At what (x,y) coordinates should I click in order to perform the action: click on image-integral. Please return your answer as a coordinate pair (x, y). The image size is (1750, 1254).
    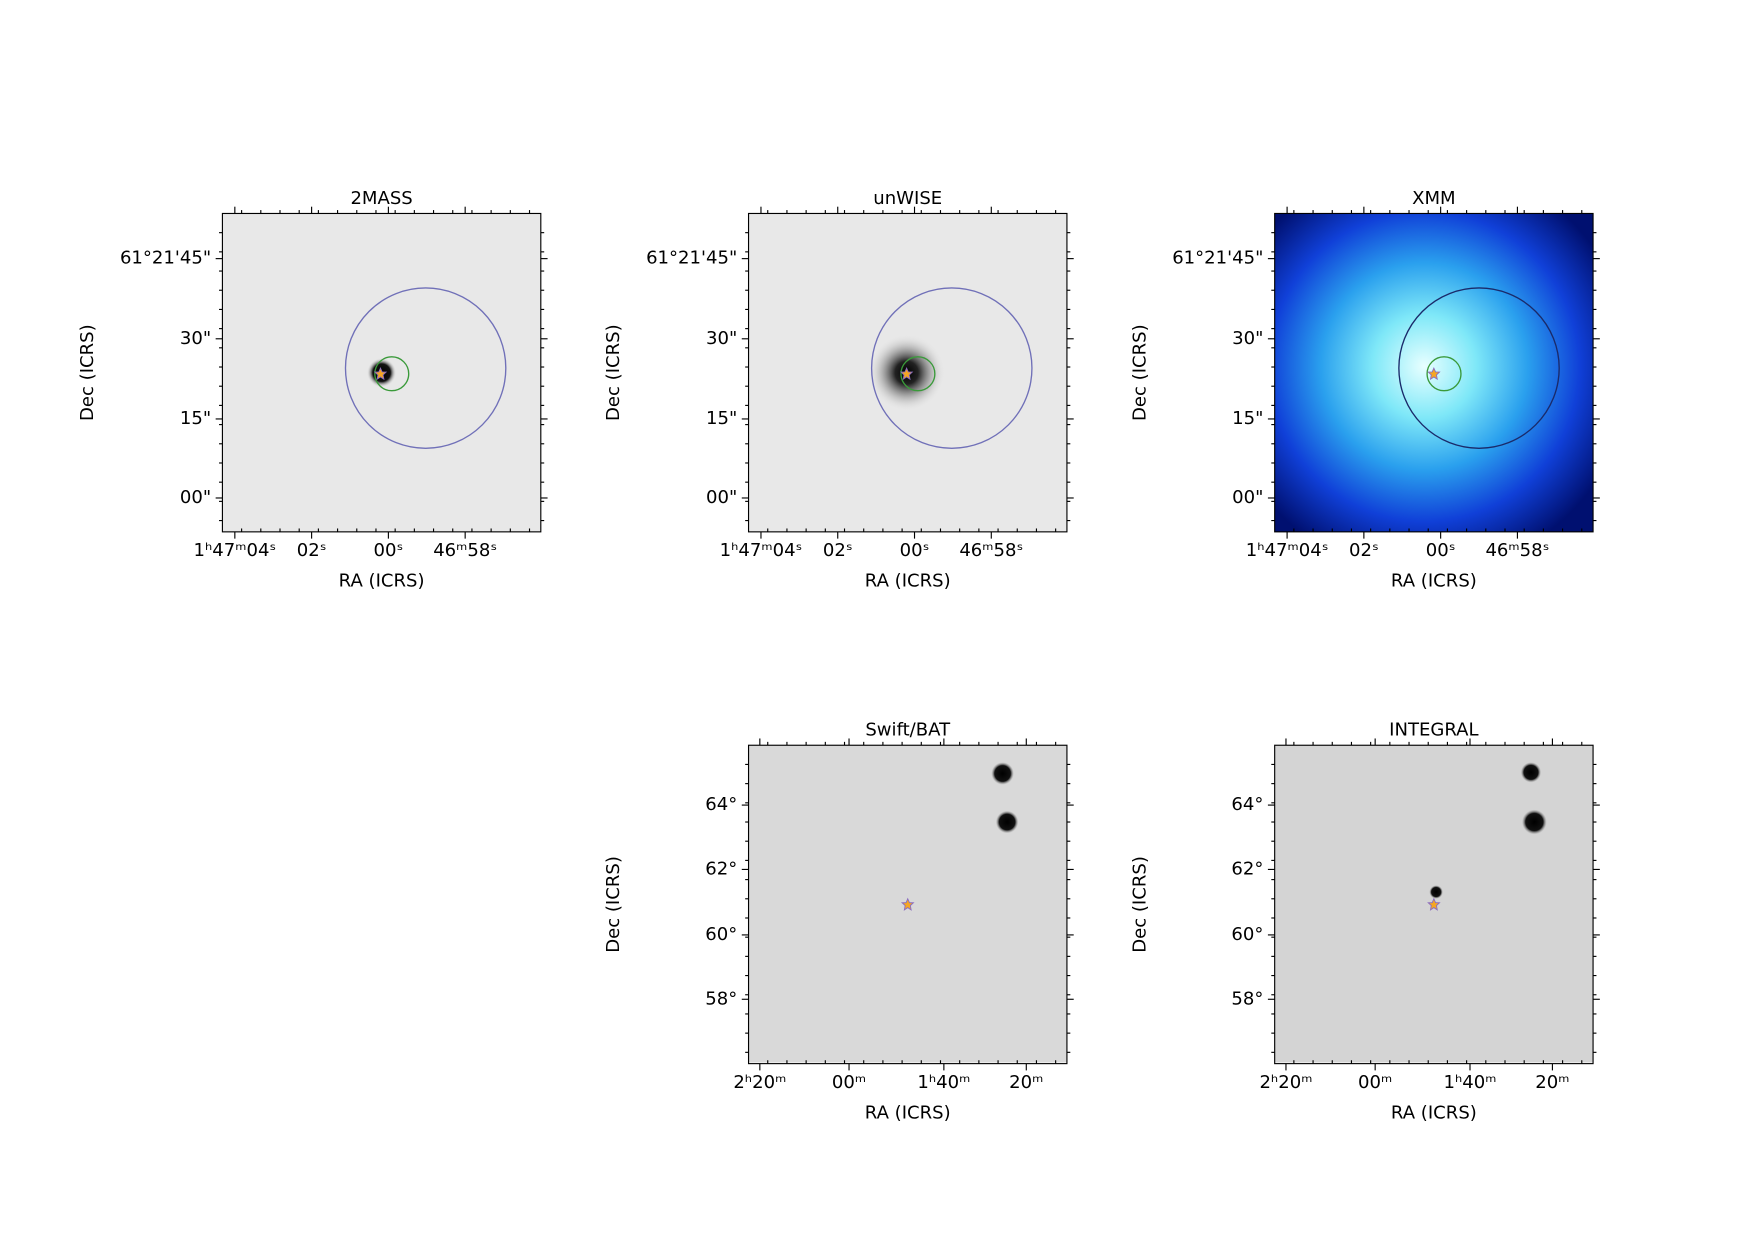
    Looking at the image, I should click on (1434, 904).